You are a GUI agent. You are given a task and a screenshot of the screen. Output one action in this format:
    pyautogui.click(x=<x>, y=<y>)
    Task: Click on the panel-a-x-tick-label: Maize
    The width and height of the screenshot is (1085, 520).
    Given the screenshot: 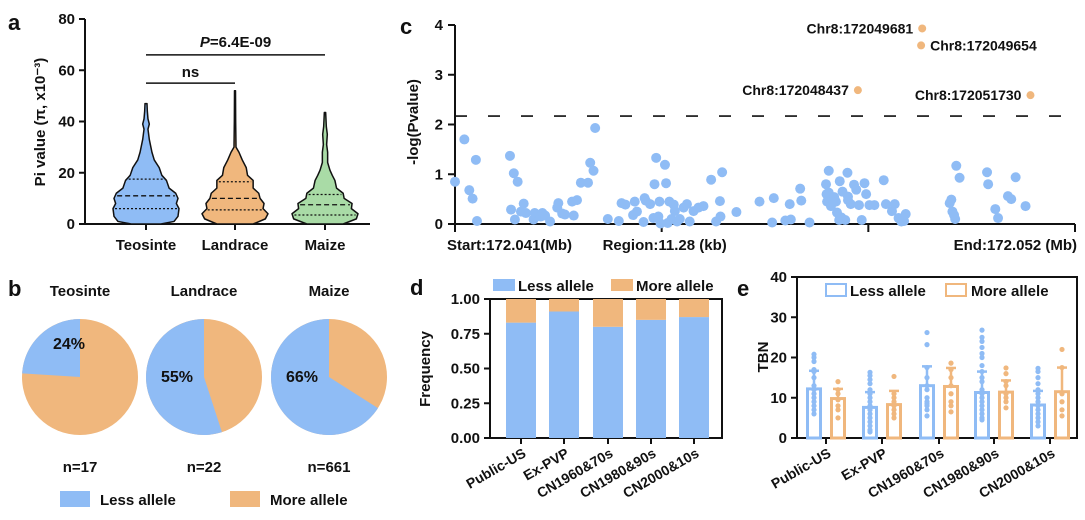 What is the action you would take?
    pyautogui.click(x=325, y=245)
    